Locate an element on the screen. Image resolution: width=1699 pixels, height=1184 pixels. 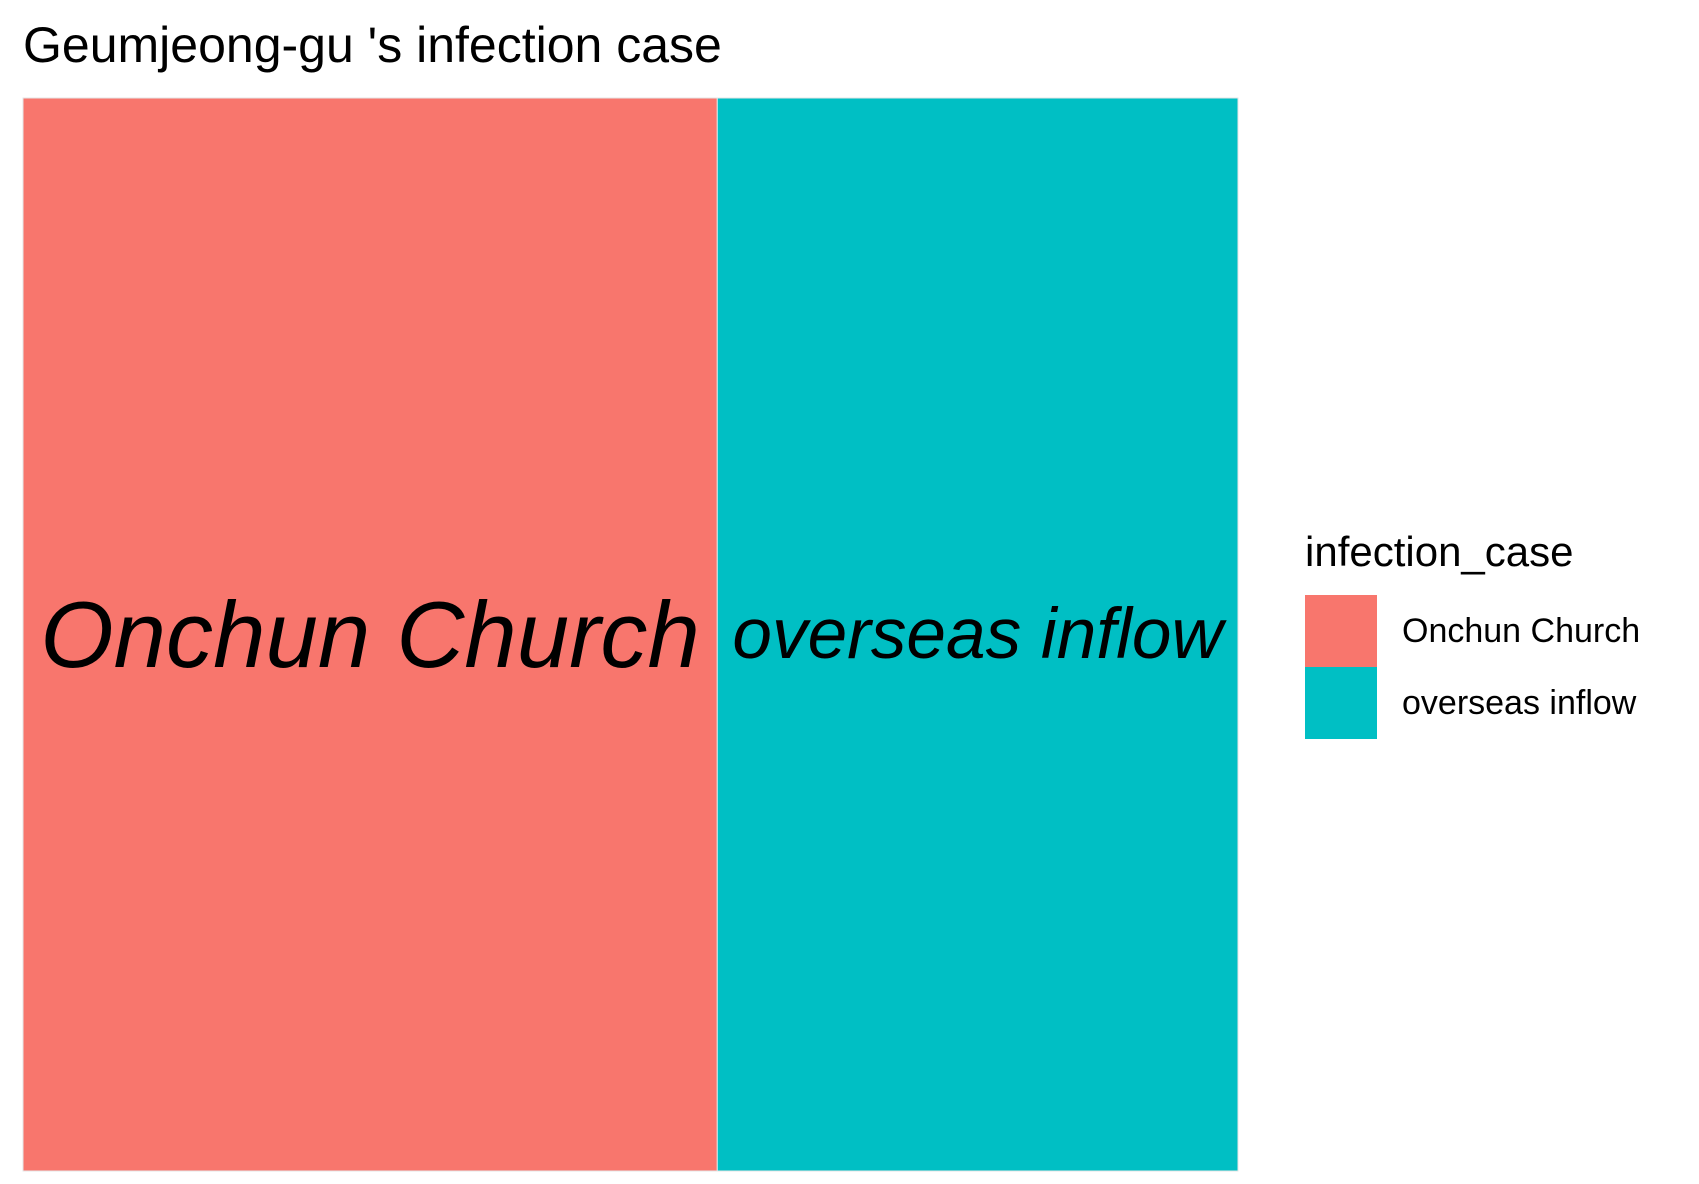
legend-label-0: Onchun Church is located at coordinates (1521, 631).